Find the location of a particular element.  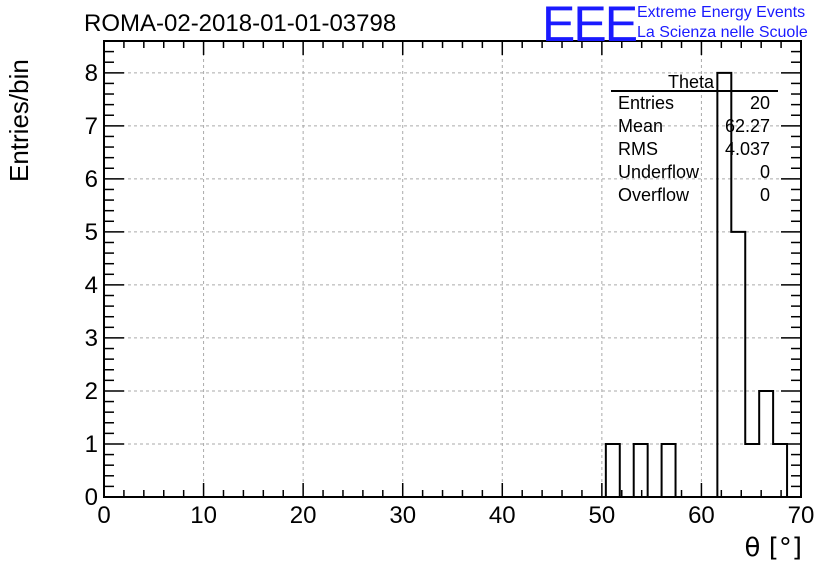

stat-overflow-label: Overflow is located at coordinates (654, 195).